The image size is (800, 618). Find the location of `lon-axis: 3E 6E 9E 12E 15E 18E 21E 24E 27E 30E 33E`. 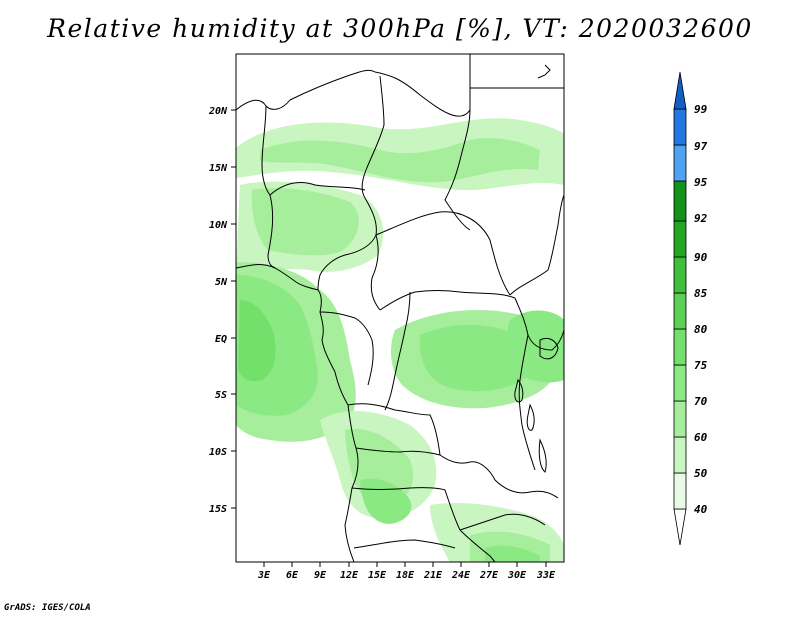

lon-axis: 3E 6E 9E 12E 15E 18E 21E 24E 27E 30E 33E is located at coordinates (406, 571).